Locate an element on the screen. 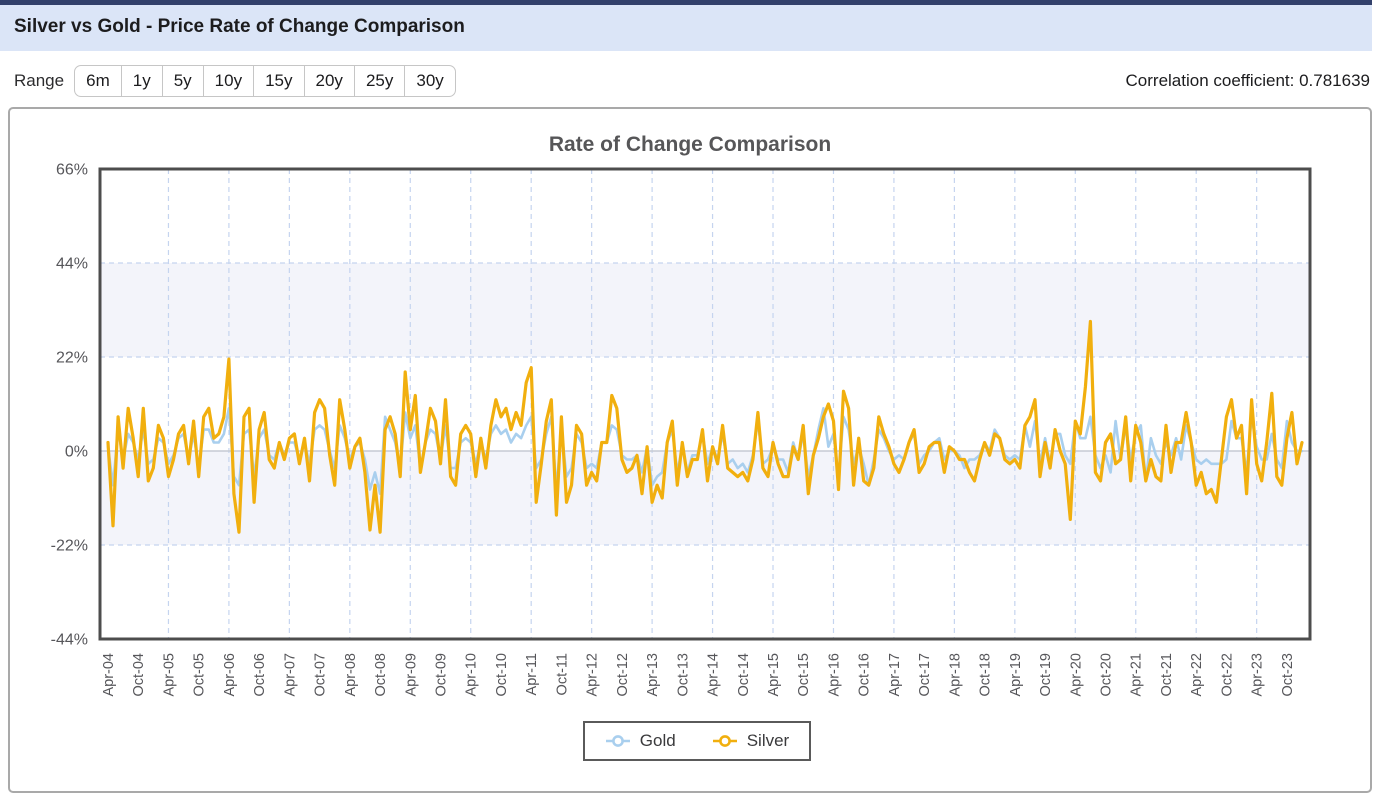 Image resolution: width=1380 pixels, height=800 pixels. x-axis-label: Oct-07 is located at coordinates (321, 675).